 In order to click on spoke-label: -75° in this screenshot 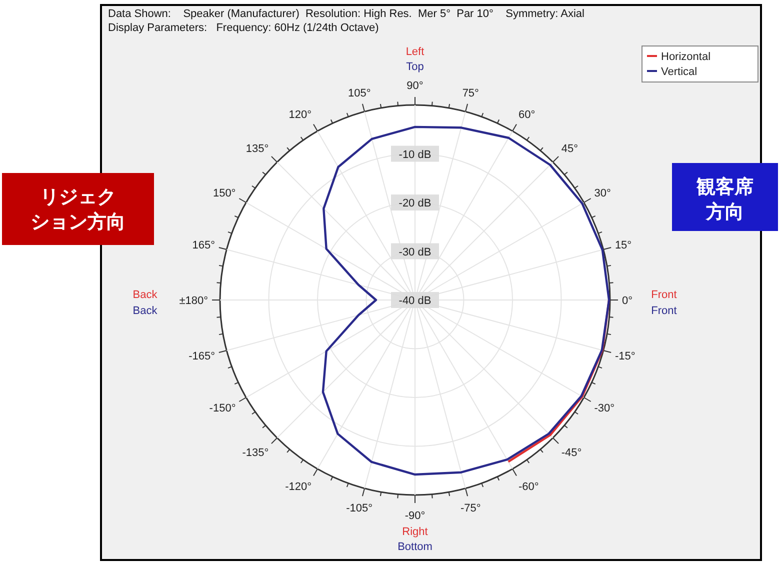, I will do `click(470, 508)`.